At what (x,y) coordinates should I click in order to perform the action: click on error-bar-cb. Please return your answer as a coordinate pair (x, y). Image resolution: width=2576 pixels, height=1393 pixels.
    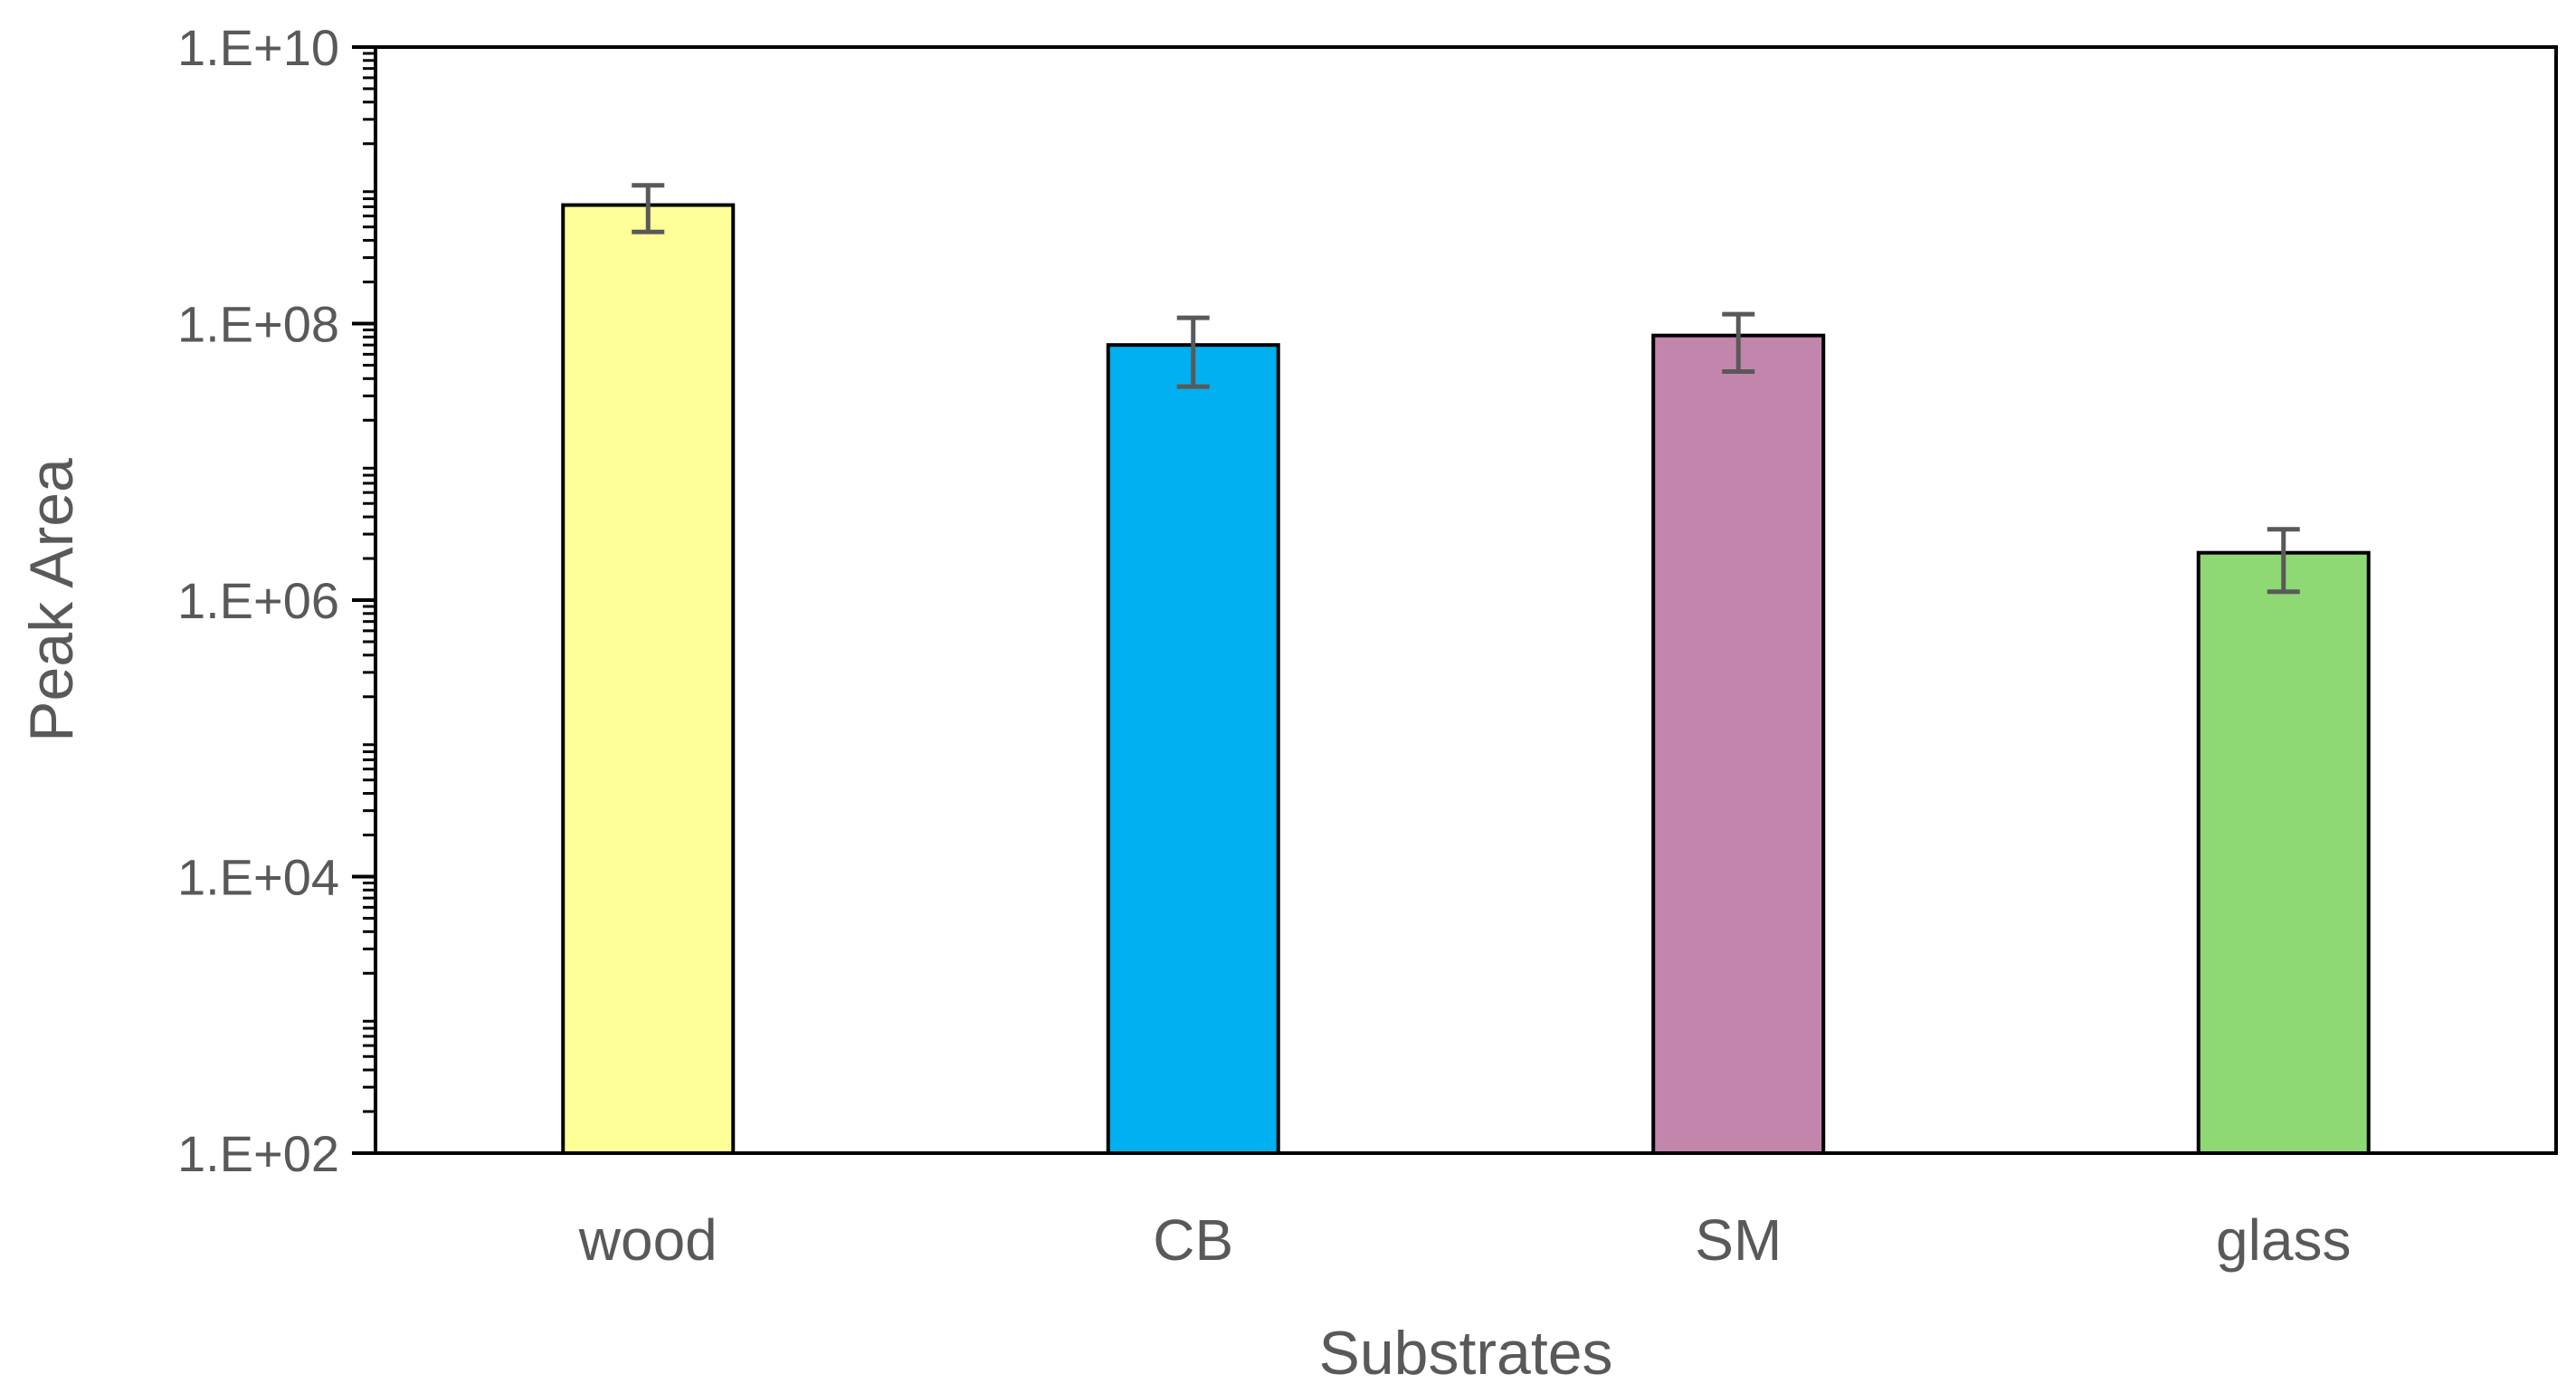
    Looking at the image, I should click on (1193, 352).